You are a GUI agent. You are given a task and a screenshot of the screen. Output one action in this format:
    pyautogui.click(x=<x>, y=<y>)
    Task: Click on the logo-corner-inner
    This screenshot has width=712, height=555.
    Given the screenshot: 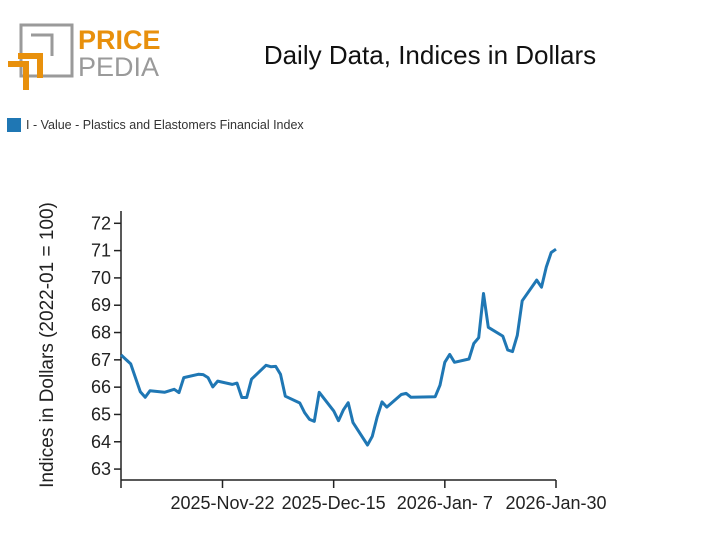 What is the action you would take?
    pyautogui.click(x=30, y=65)
    